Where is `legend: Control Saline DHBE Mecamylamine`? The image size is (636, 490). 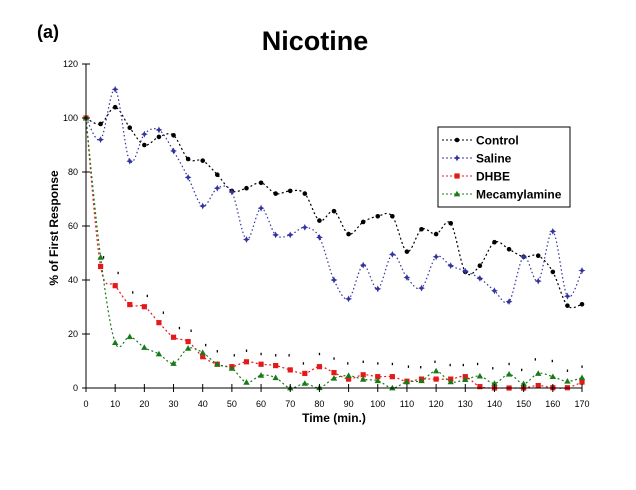 legend: Control Saline DHBE Mecamylamine is located at coordinates (504, 167).